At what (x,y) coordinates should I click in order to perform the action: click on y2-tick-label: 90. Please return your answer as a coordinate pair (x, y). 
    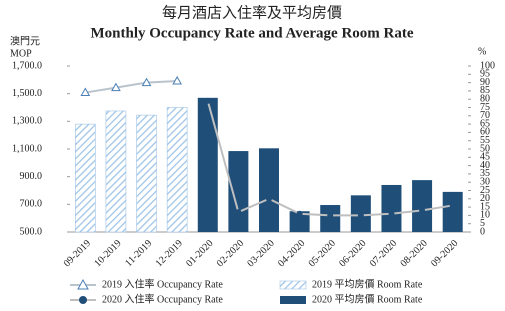
    Looking at the image, I should click on (485, 82).